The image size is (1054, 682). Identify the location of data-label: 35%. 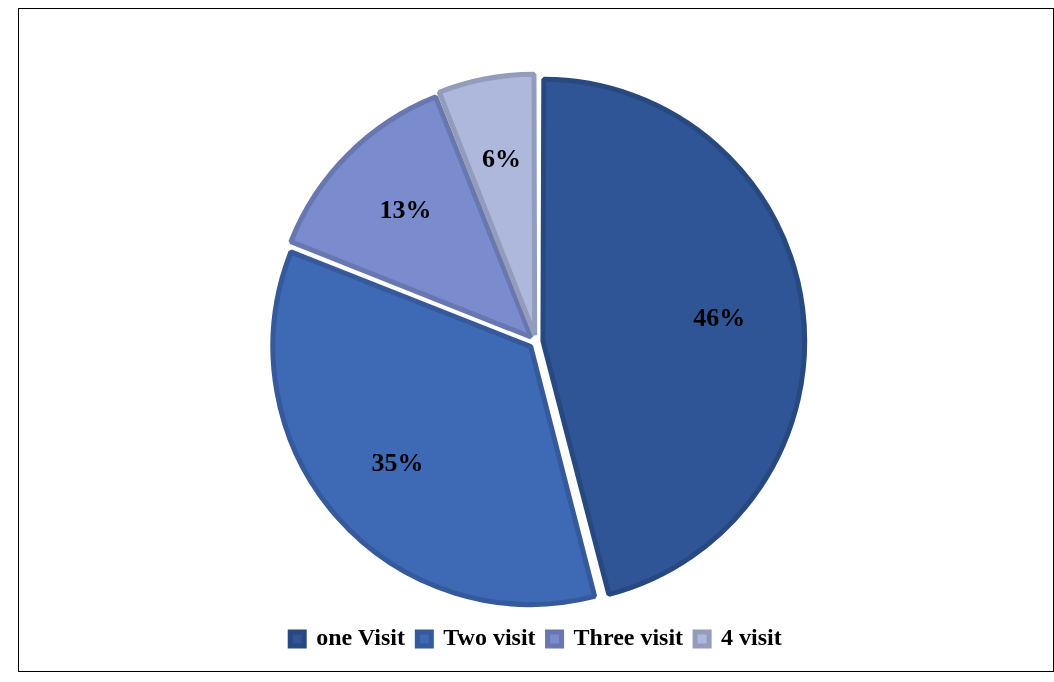
(397, 462).